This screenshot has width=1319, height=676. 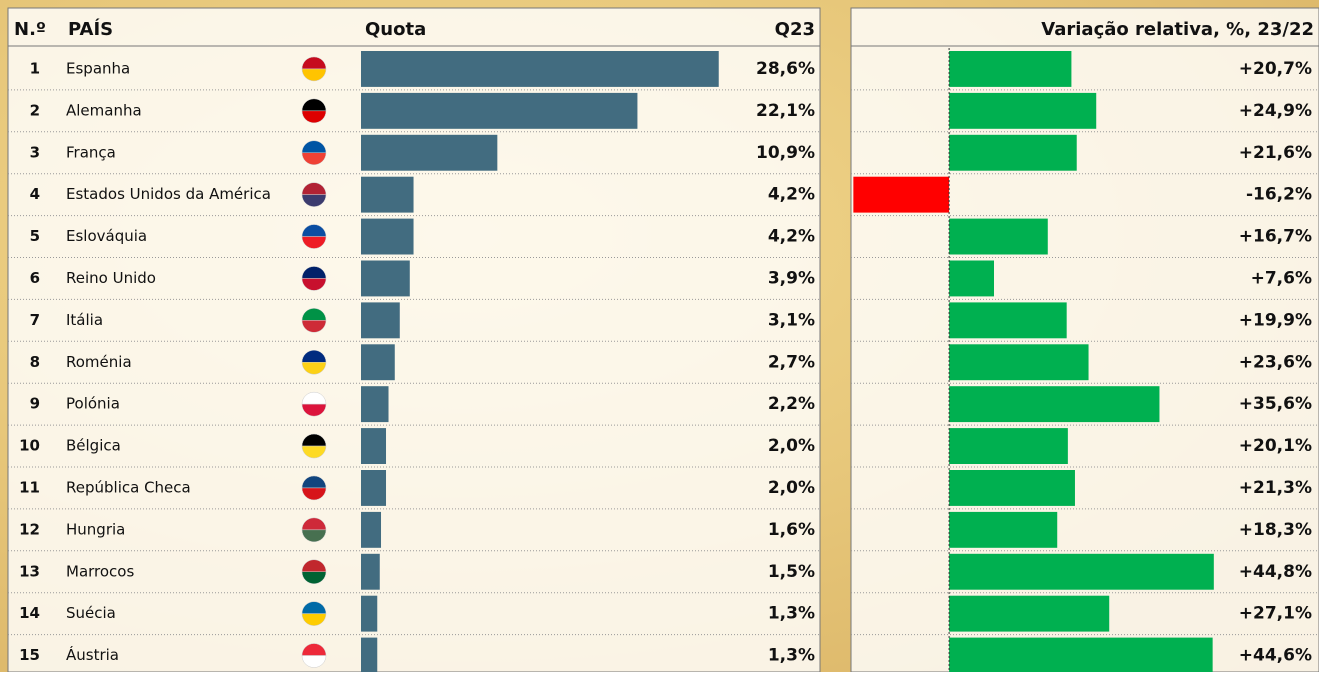 What do you see at coordinates (98, 68) in the screenshot?
I see `country: Espanha` at bounding box center [98, 68].